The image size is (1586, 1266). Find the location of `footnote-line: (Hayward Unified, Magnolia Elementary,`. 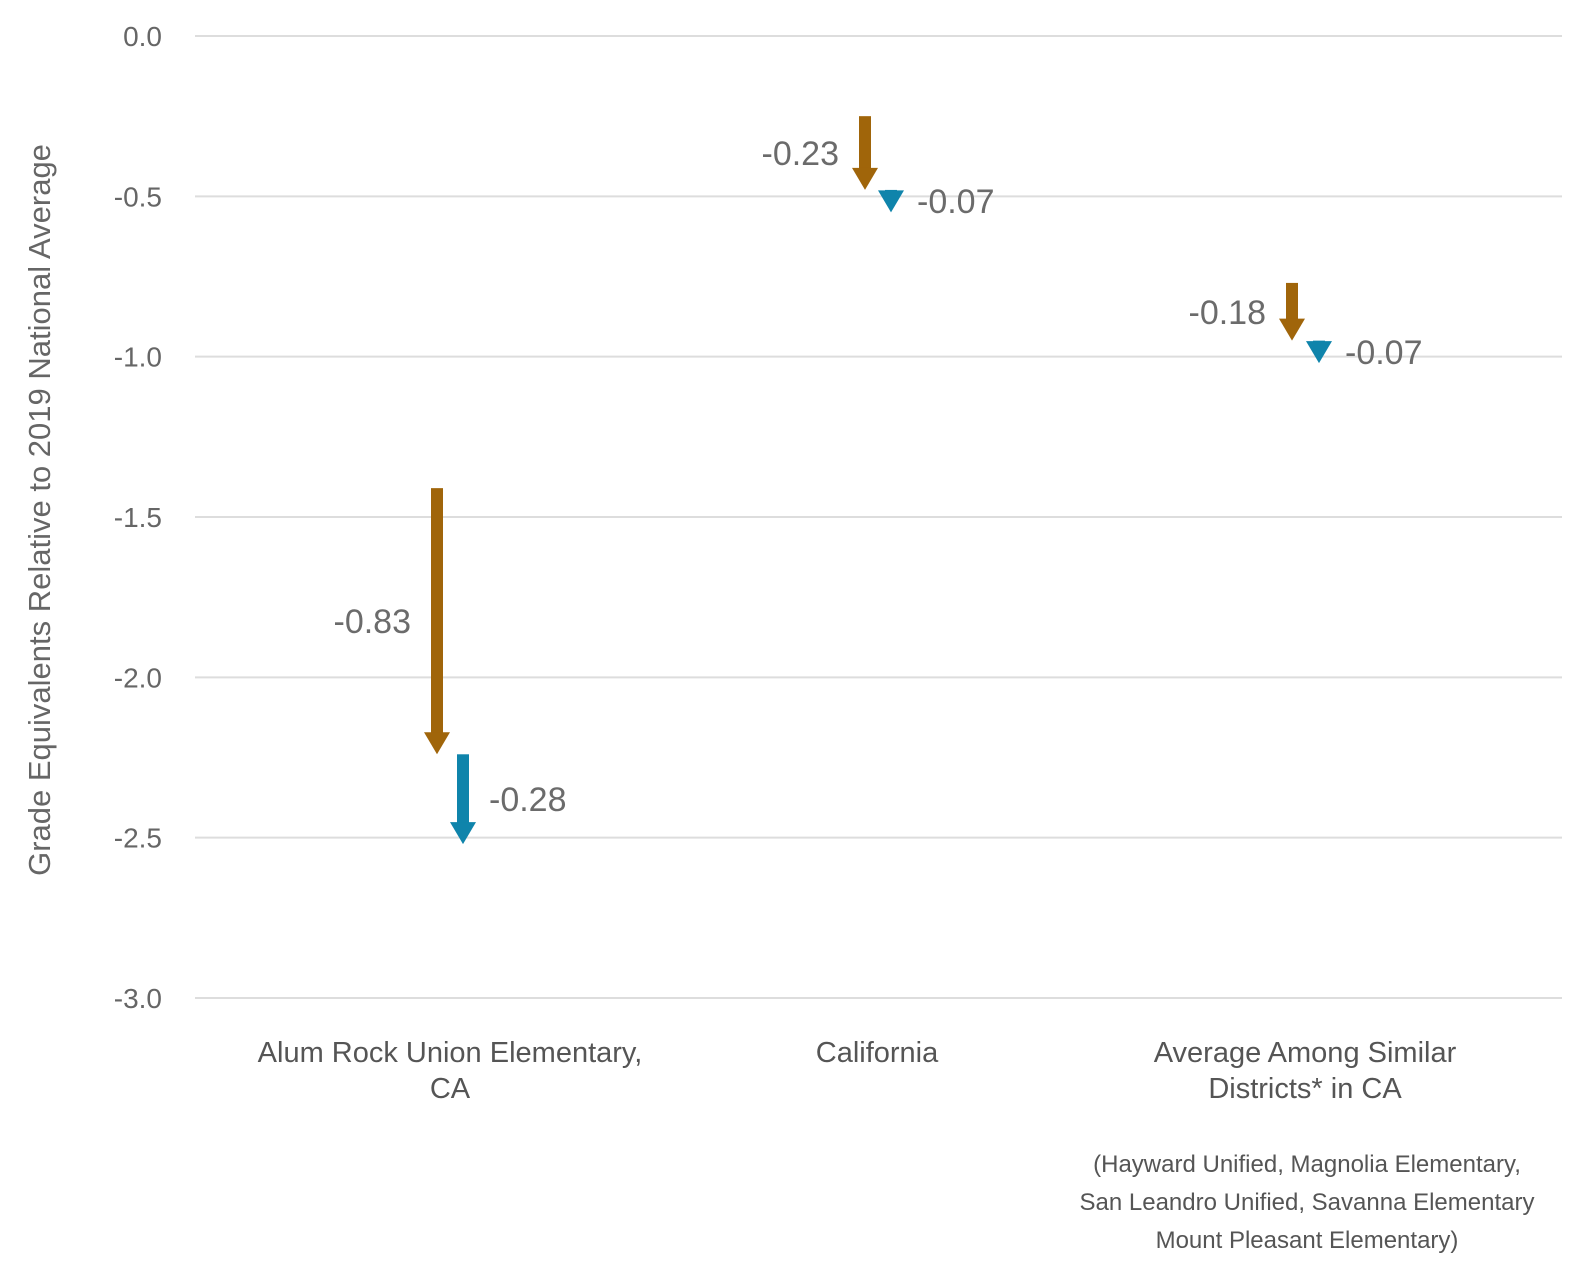

footnote-line: (Hayward Unified, Magnolia Elementary, is located at coordinates (1307, 1164).